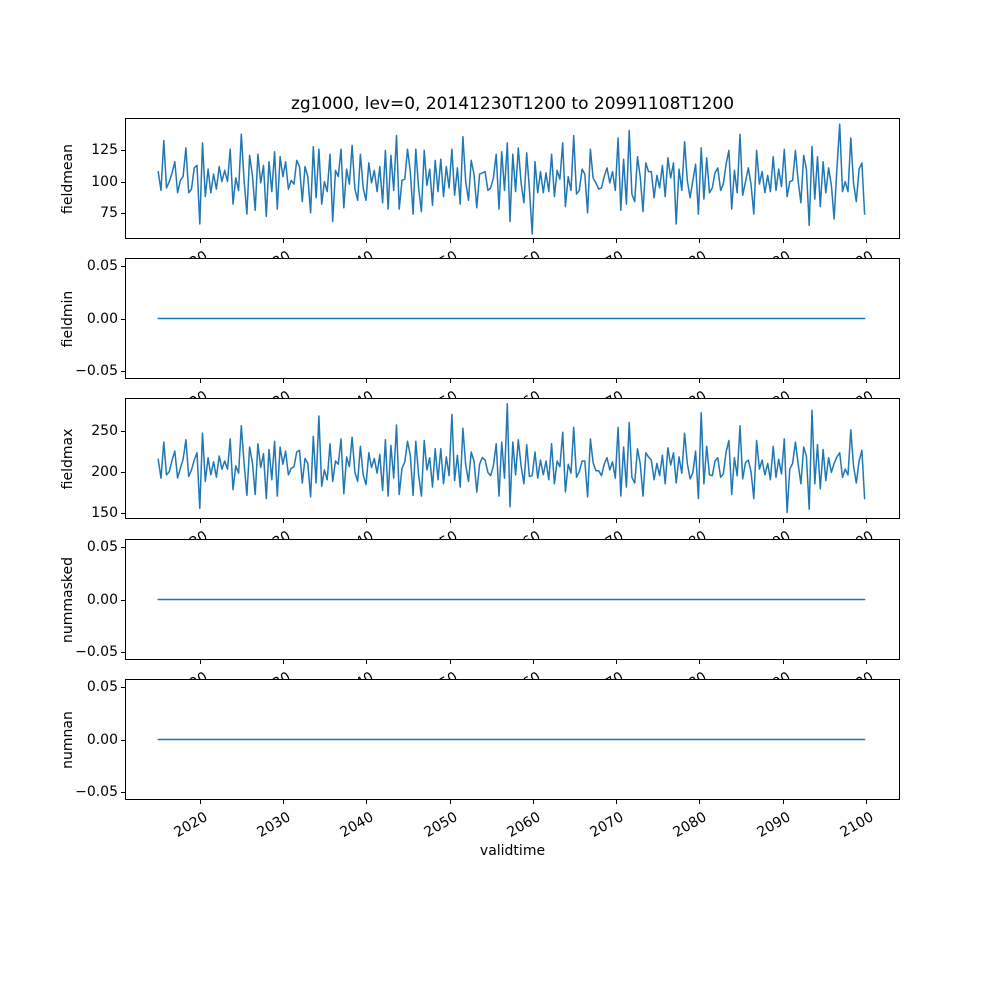  Describe the element at coordinates (857, 825) in the screenshot. I see `x-tick-label: 2100` at that location.